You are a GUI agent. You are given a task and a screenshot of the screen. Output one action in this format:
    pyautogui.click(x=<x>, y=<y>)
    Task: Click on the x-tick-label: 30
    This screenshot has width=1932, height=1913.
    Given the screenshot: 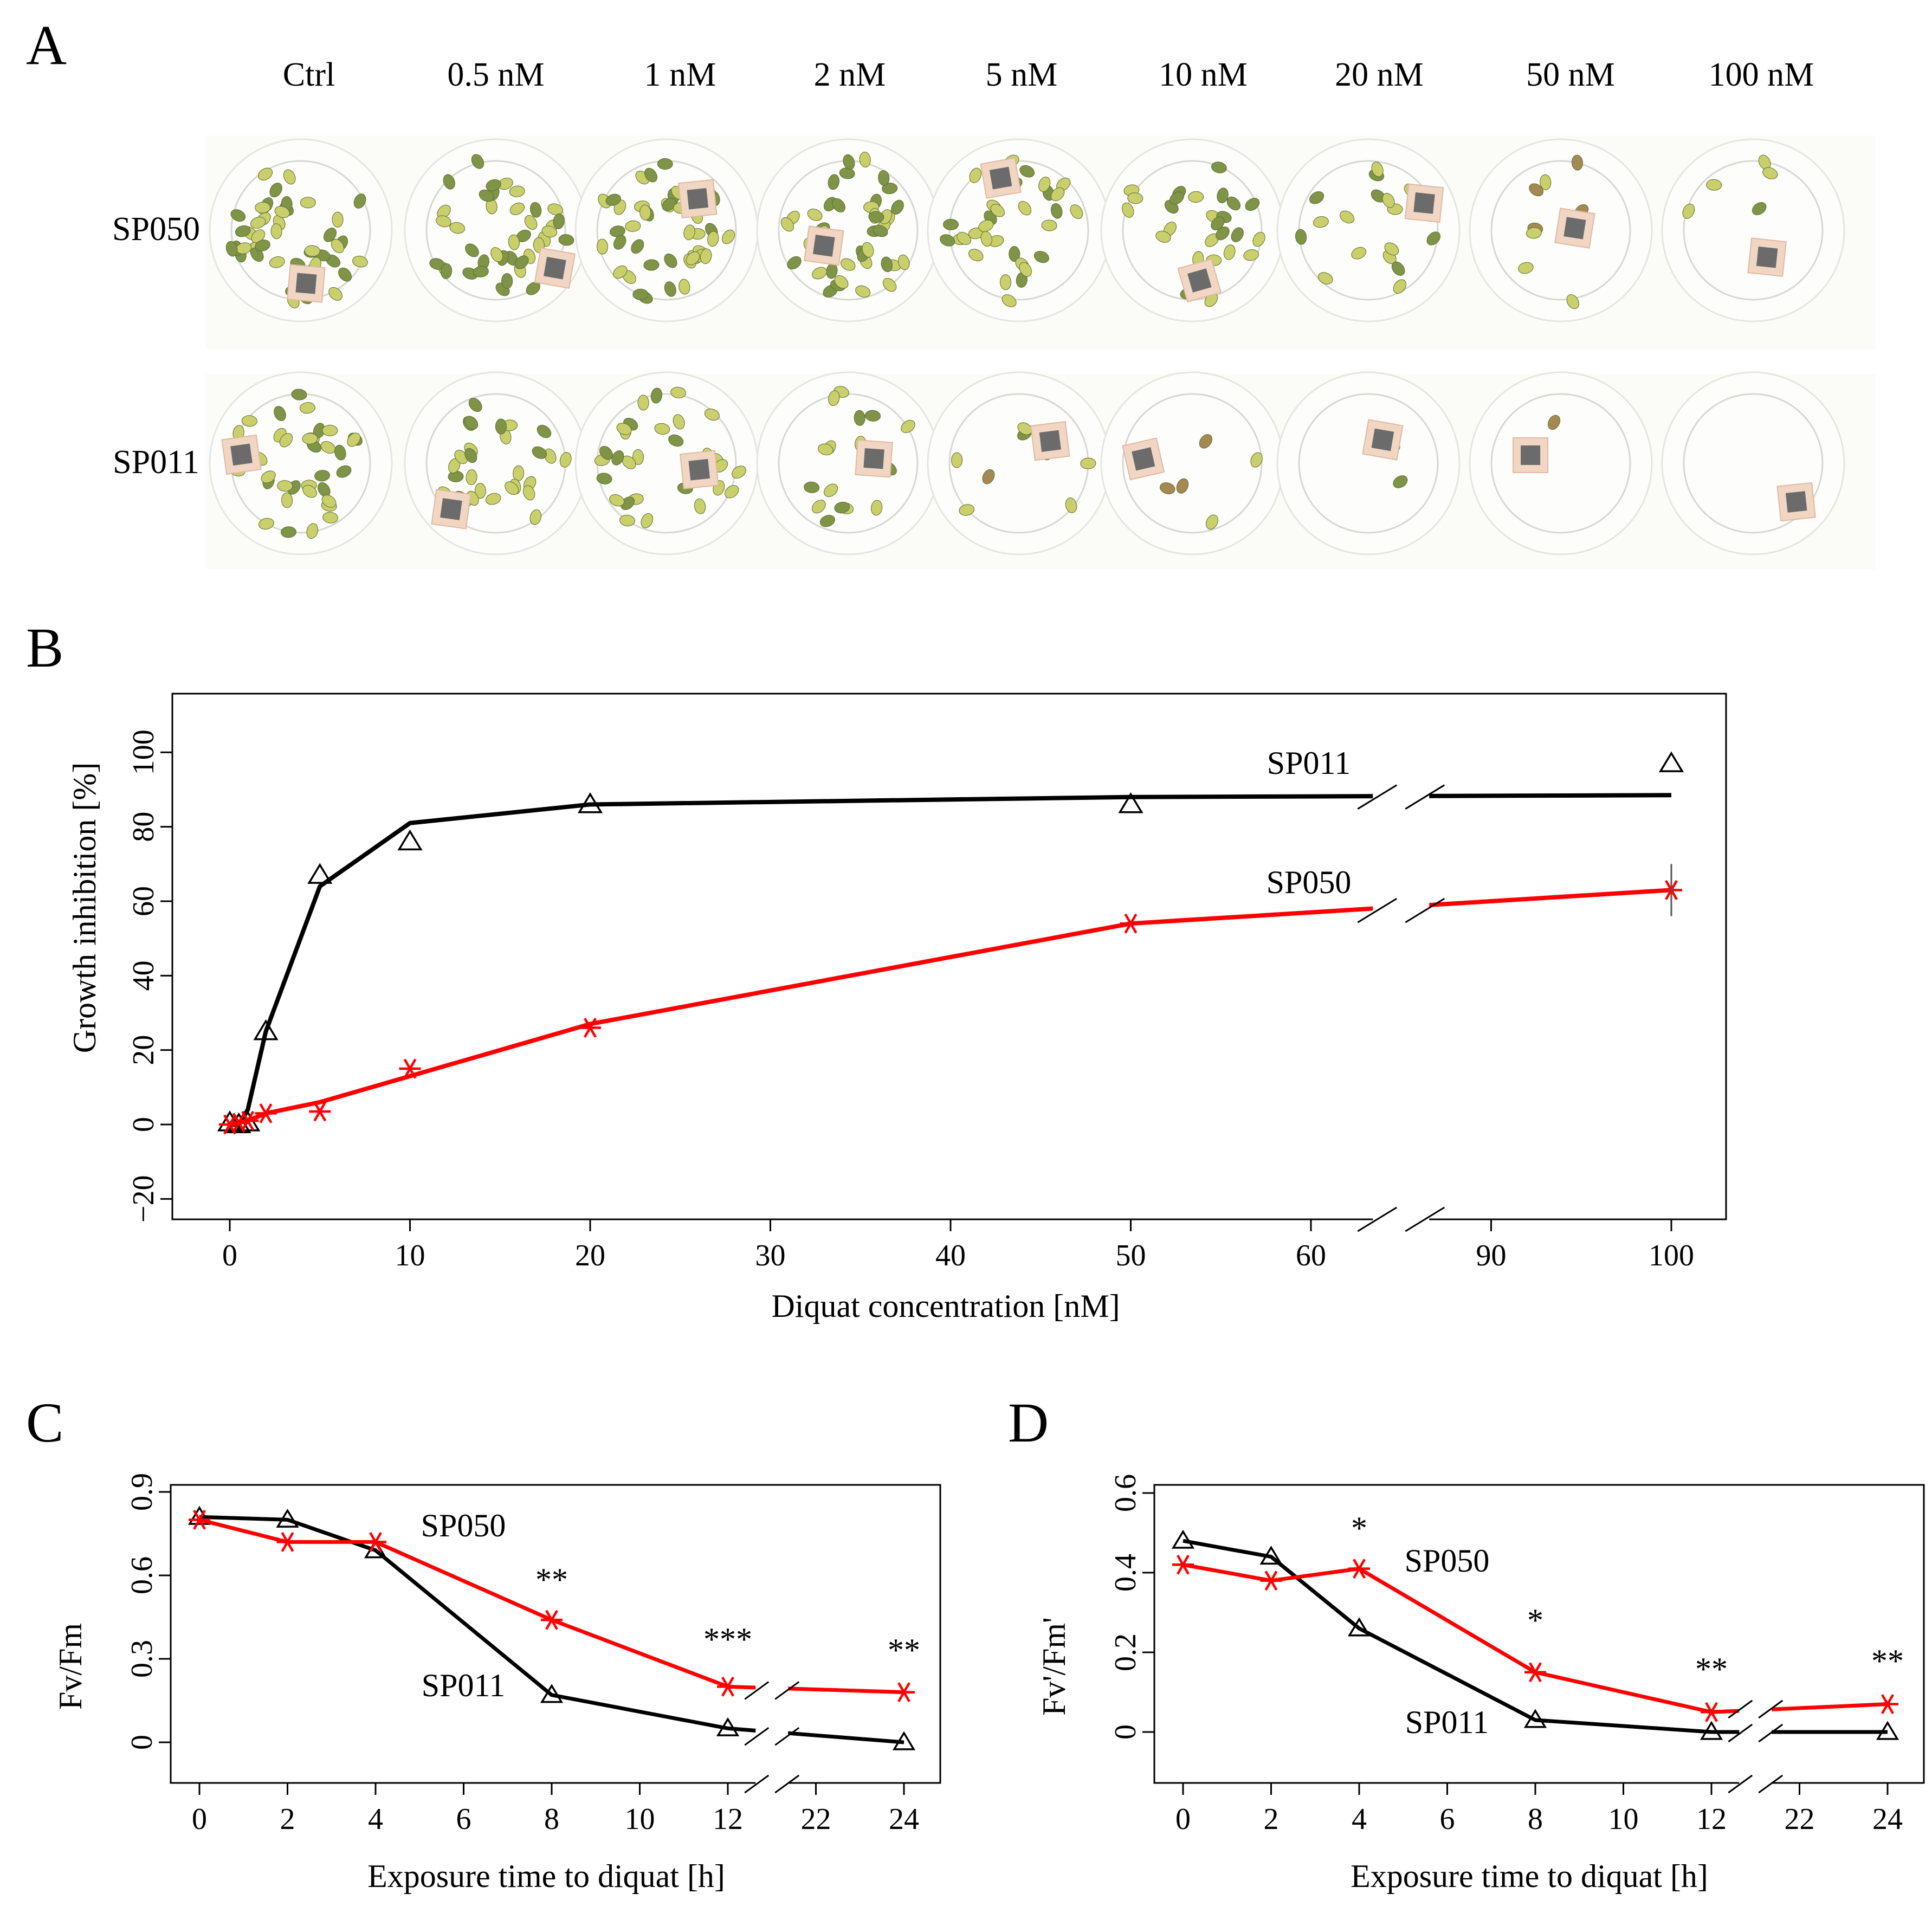 What is the action you would take?
    pyautogui.click(x=771, y=1255)
    